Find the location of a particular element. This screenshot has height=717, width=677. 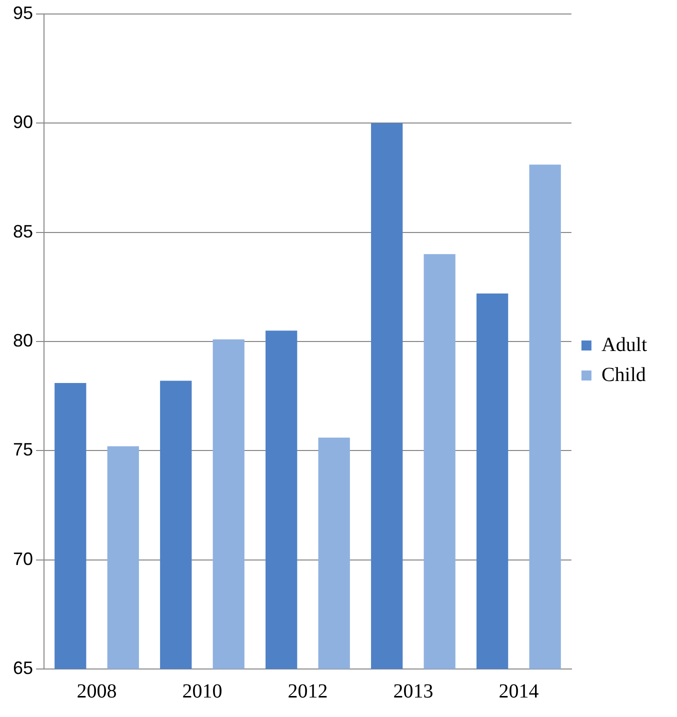

y-tick-label: 75 is located at coordinates (23, 450).